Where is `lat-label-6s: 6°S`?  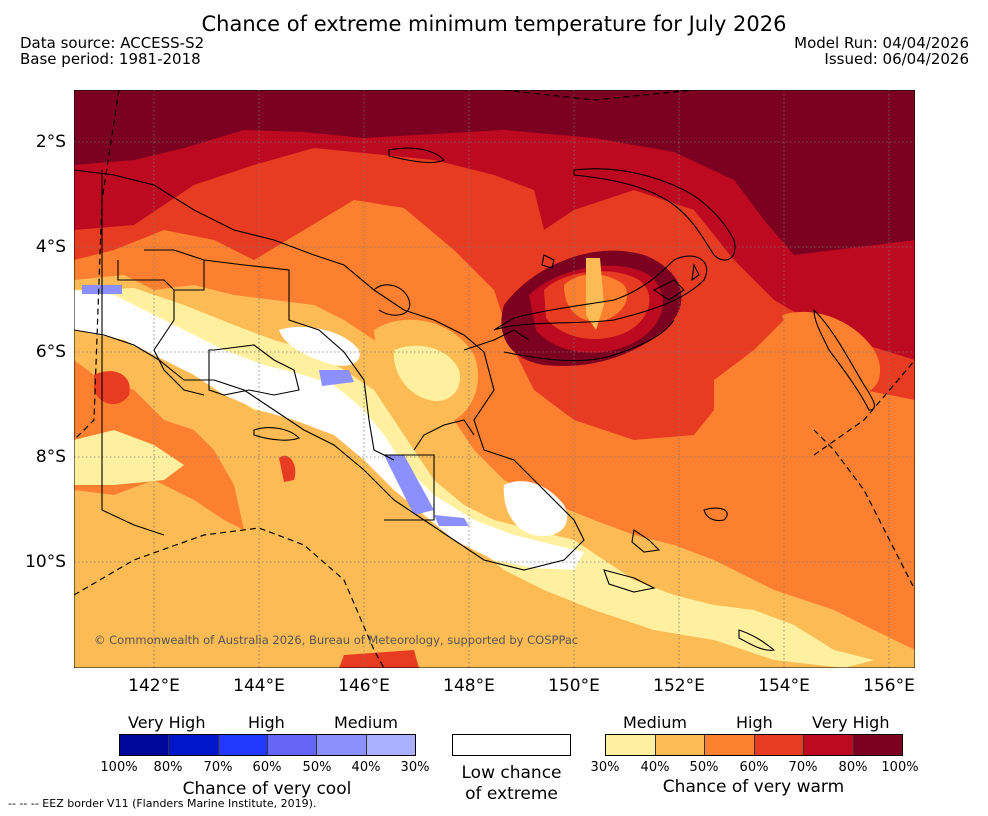 lat-label-6s: 6°S is located at coordinates (50, 352).